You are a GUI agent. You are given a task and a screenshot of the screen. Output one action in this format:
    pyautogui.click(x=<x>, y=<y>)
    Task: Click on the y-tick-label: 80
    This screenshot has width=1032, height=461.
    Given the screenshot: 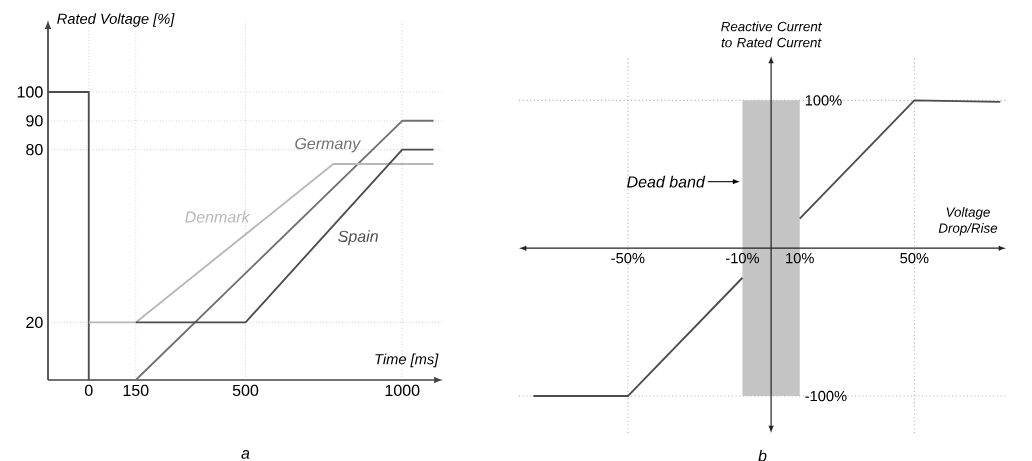 What is the action you would take?
    pyautogui.click(x=34, y=149)
    